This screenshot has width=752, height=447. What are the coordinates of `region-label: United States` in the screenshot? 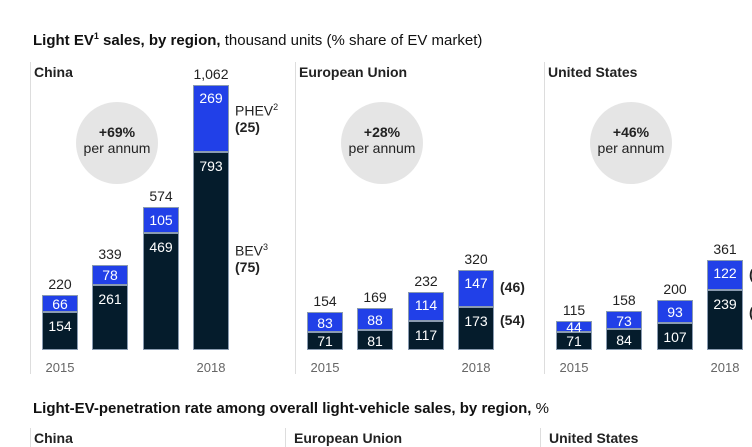 It's located at (593, 72).